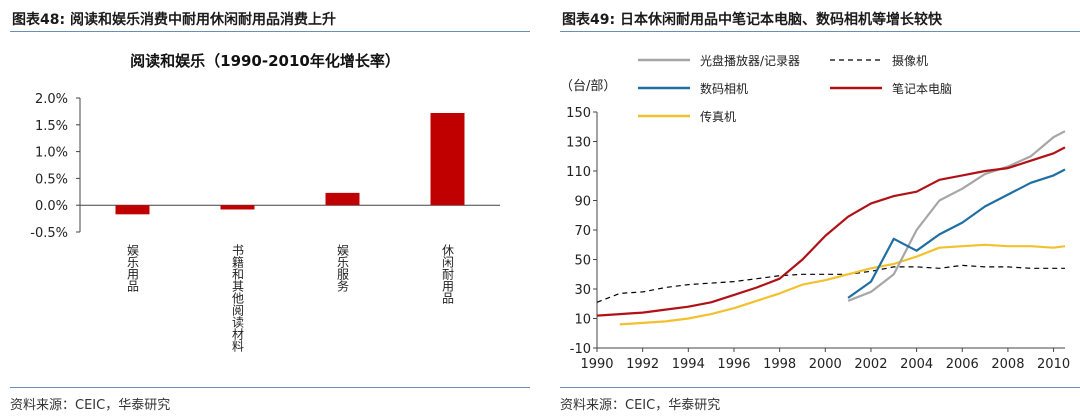 The width and height of the screenshot is (1080, 418). Describe the element at coordinates (1053, 364) in the screenshot. I see `line-xtick-label: 2010` at that location.